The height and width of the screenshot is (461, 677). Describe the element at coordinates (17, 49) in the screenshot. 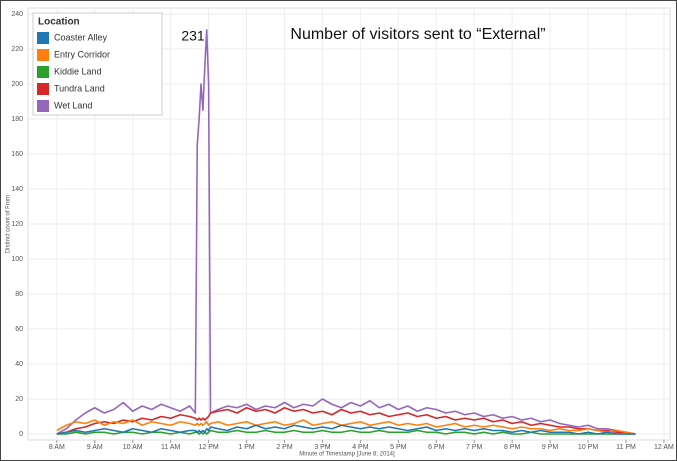

I see `y-tick-label: 220` at that location.